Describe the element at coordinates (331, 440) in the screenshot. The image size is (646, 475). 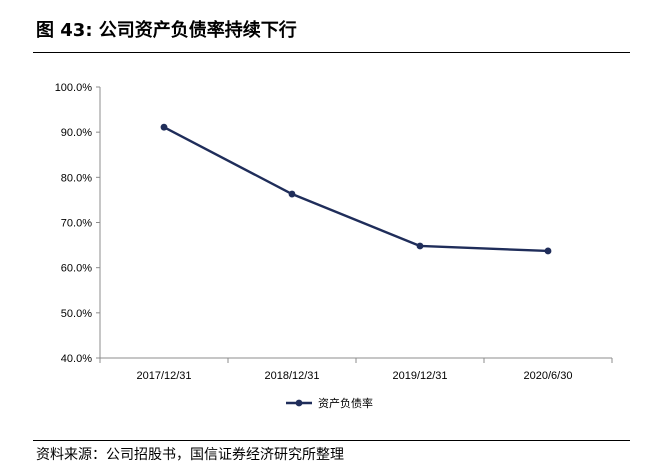
I see `source-divider` at that location.